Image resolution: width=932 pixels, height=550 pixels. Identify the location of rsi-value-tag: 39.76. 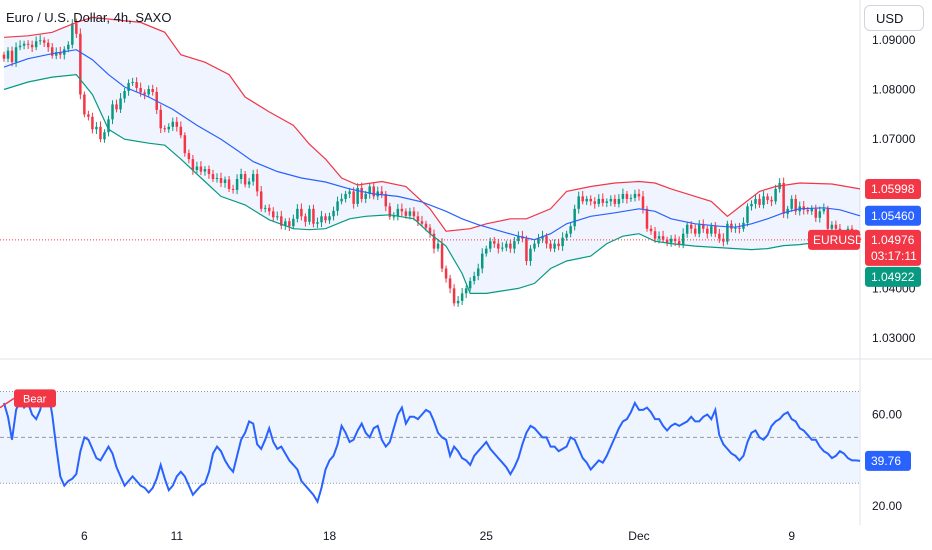
(886, 461).